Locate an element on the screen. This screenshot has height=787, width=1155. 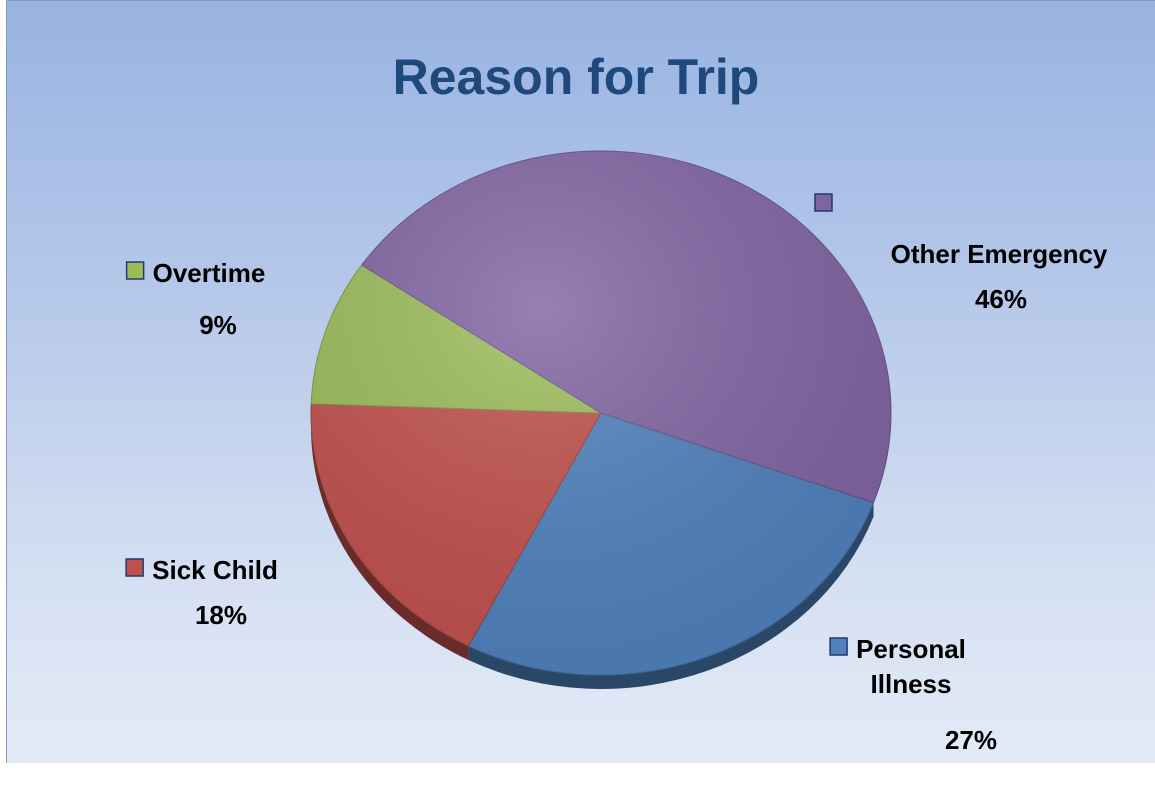
data-label-name-personal-illness: Personal is located at coordinates (911, 649).